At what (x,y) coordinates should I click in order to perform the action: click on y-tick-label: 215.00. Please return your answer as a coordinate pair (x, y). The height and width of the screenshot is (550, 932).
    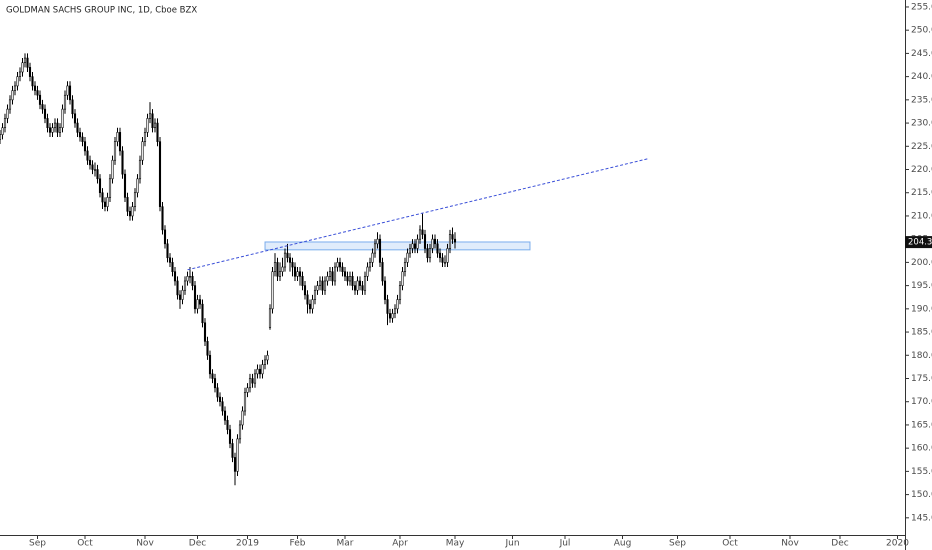
    Looking at the image, I should click on (921, 193).